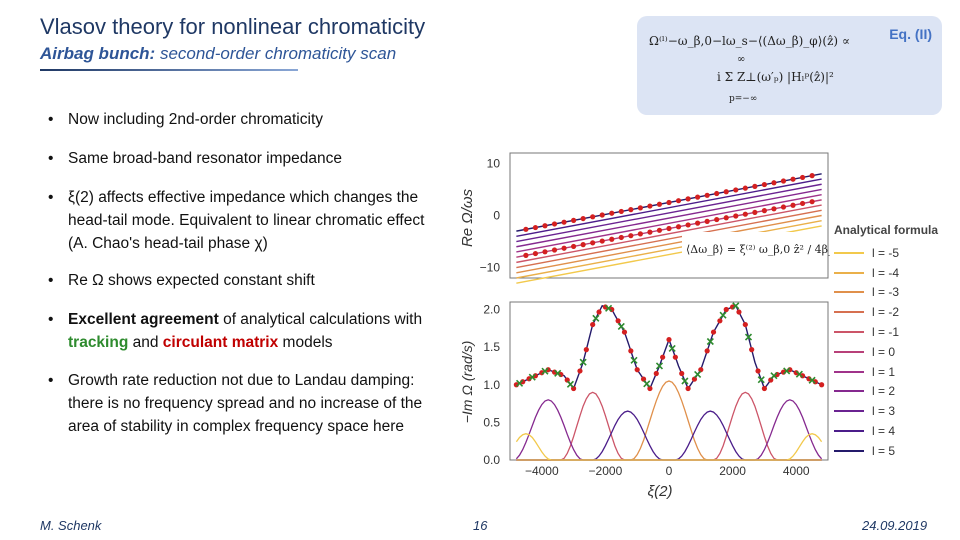  What do you see at coordinates (886, 230) in the screenshot?
I see `legend-title: Analytical formula` at bounding box center [886, 230].